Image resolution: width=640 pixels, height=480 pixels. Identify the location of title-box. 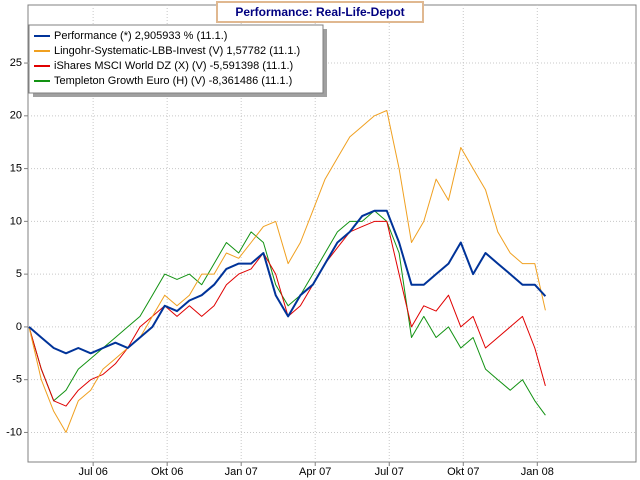
(320, 12).